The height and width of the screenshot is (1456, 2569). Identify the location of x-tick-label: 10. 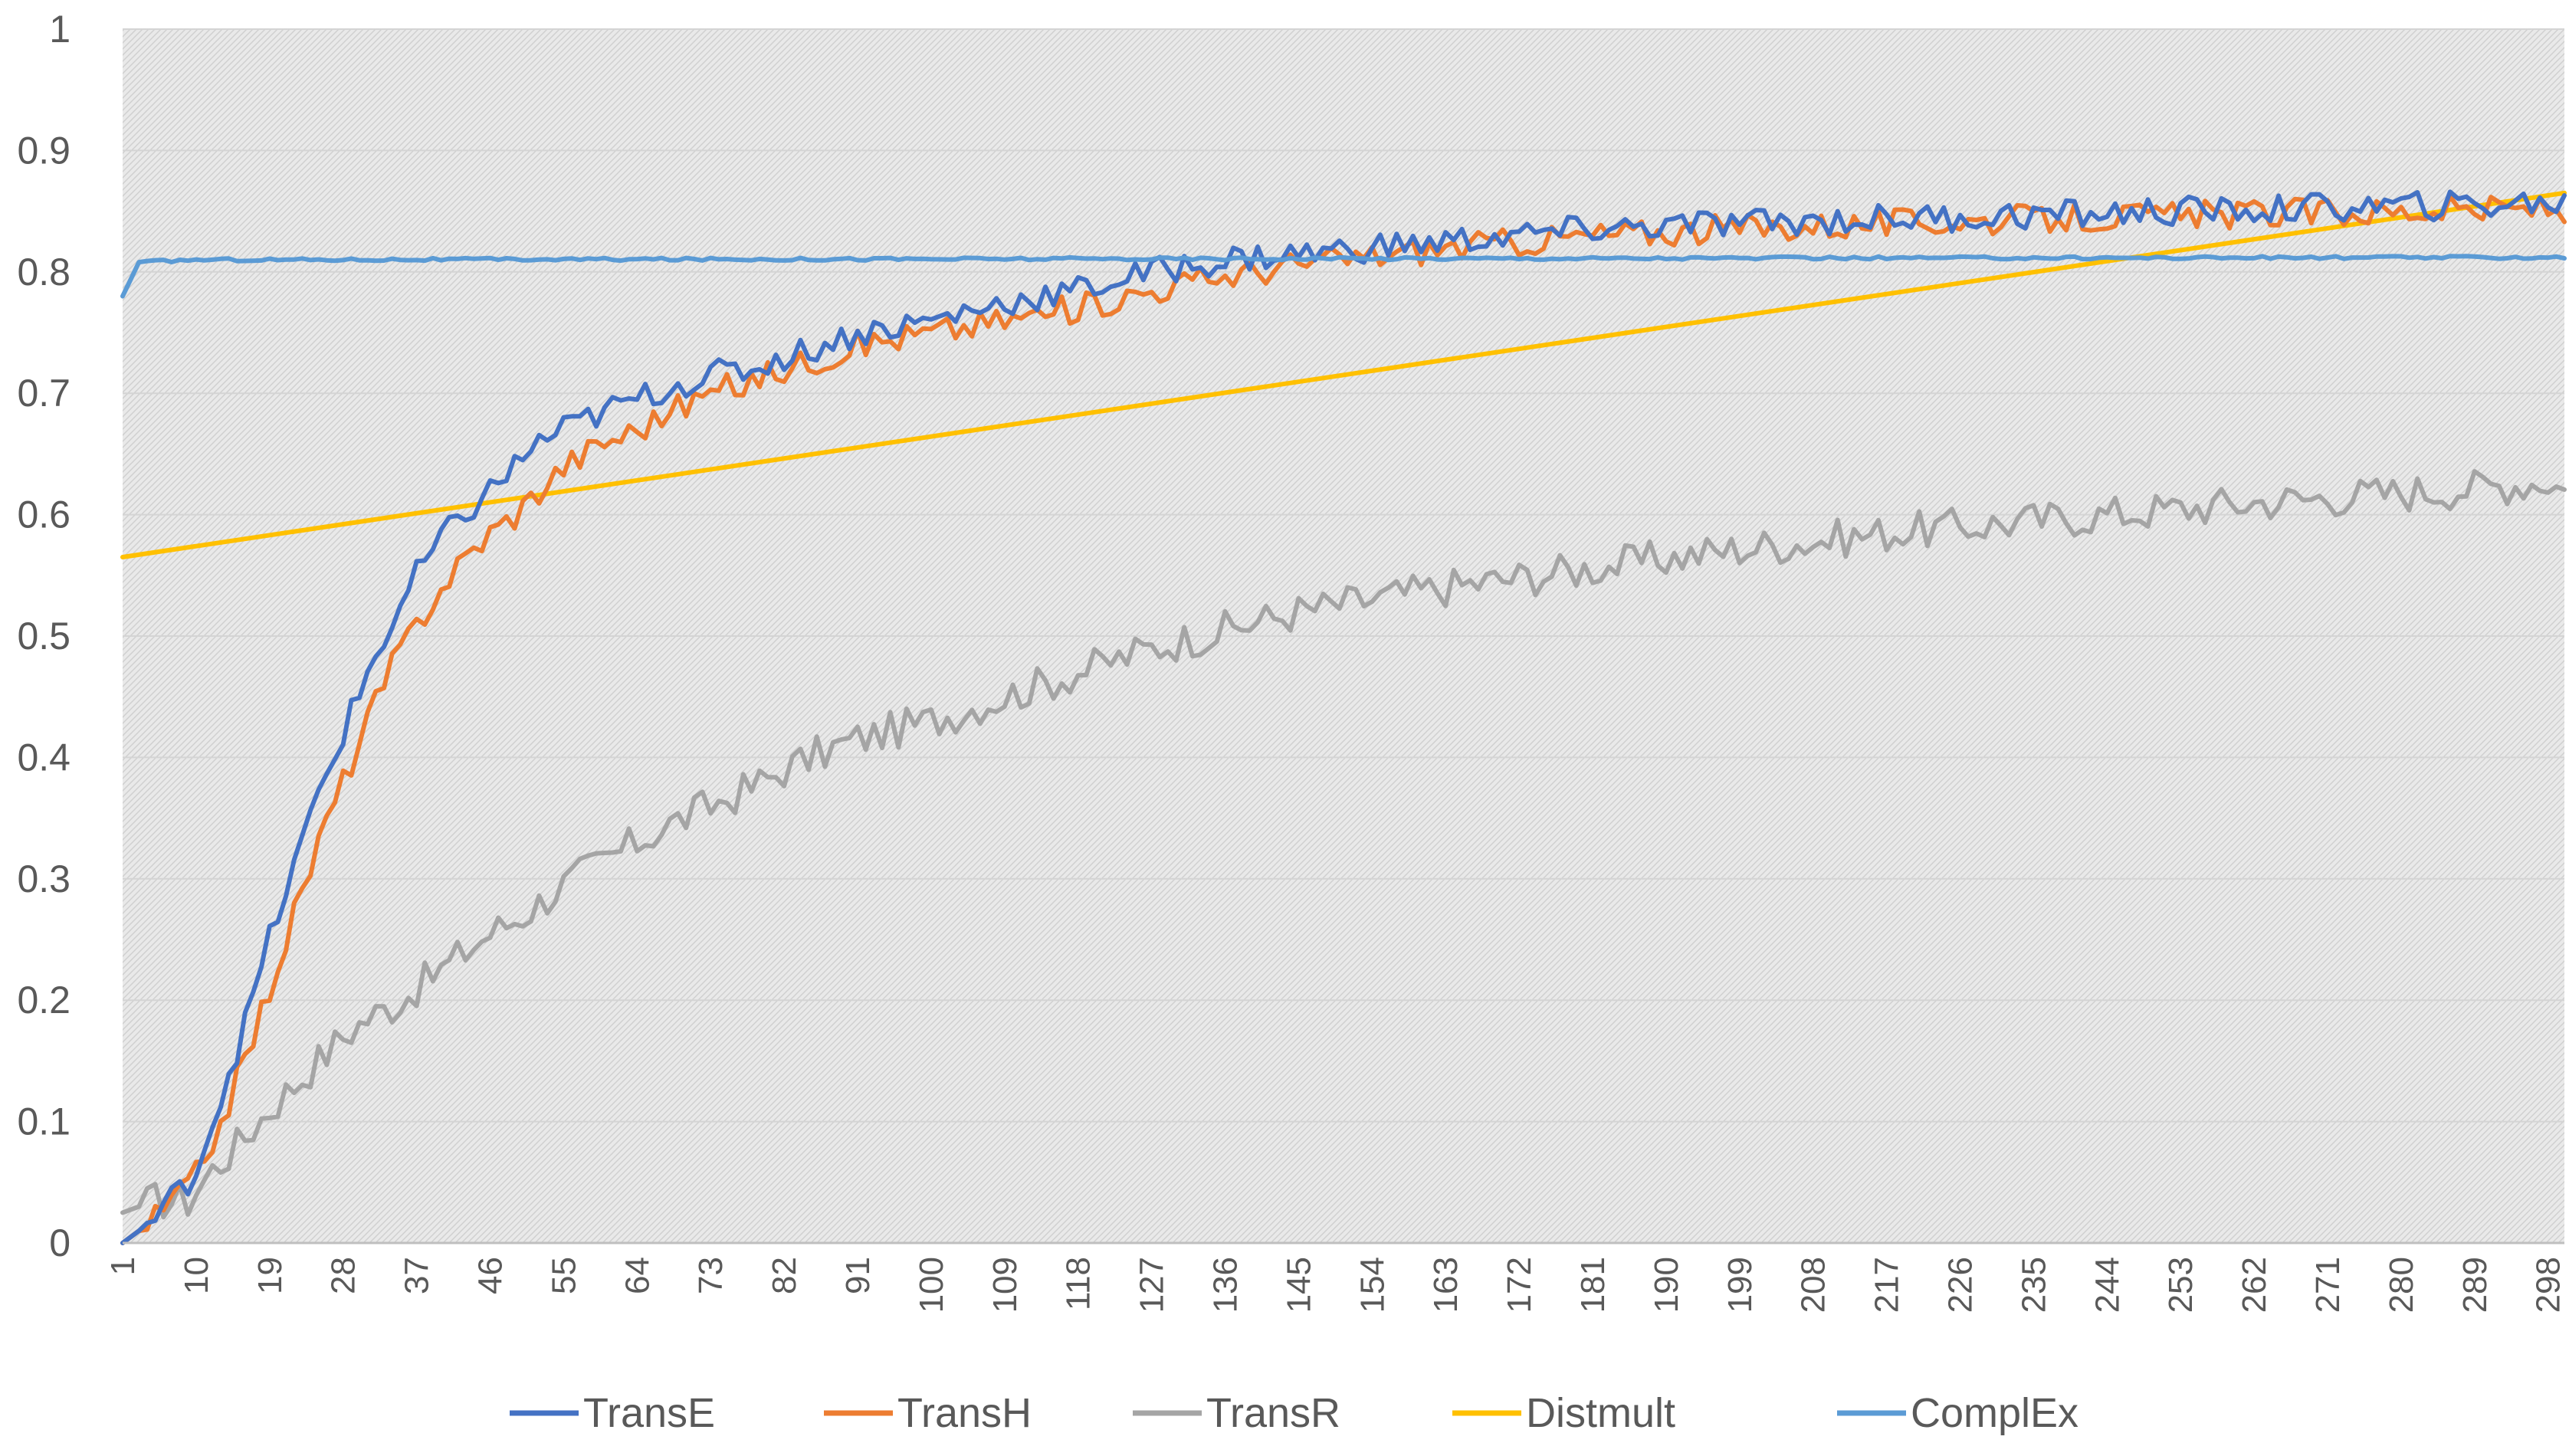
(196, 1275).